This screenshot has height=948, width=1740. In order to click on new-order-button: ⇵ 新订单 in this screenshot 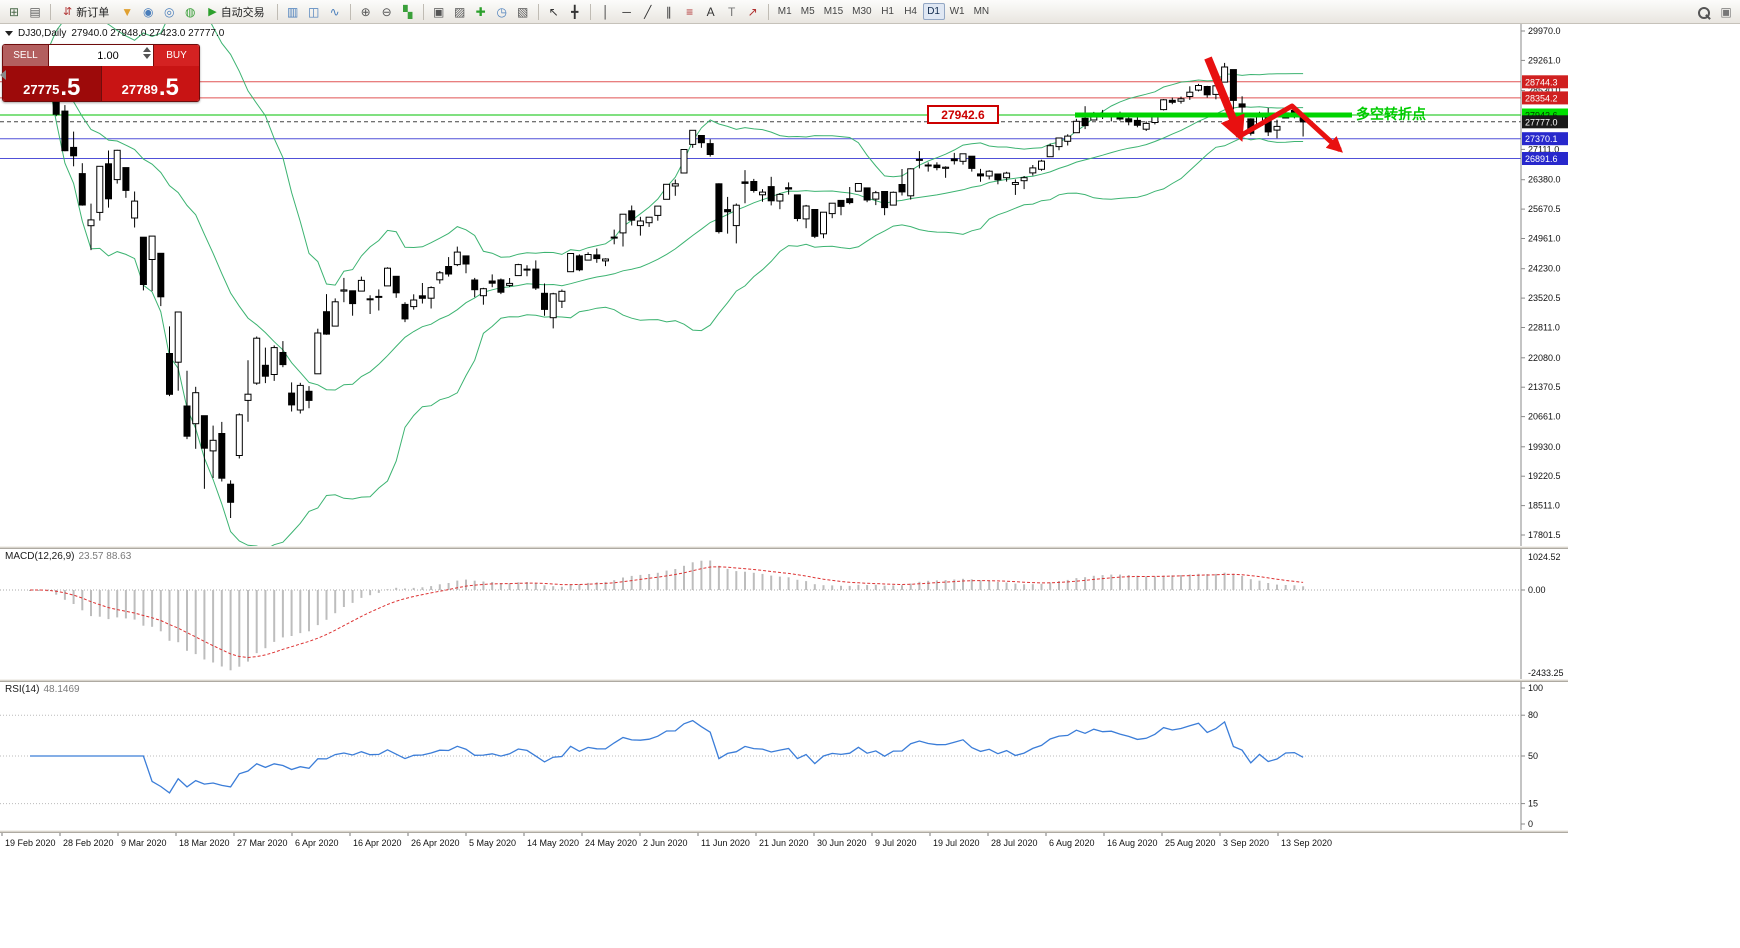, I will do `click(86, 12)`.